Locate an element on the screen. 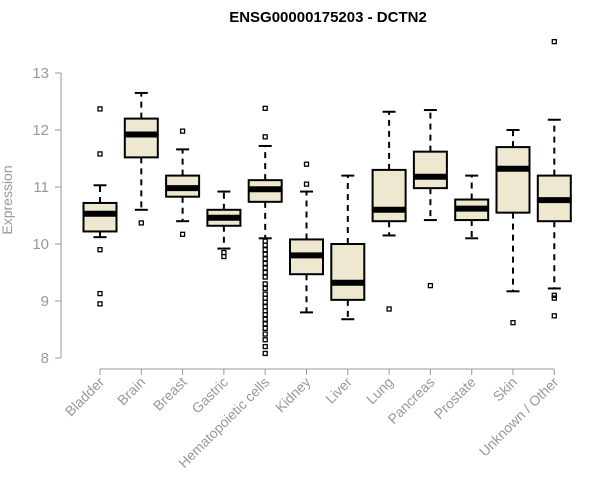  box-group-liver is located at coordinates (348, 247).